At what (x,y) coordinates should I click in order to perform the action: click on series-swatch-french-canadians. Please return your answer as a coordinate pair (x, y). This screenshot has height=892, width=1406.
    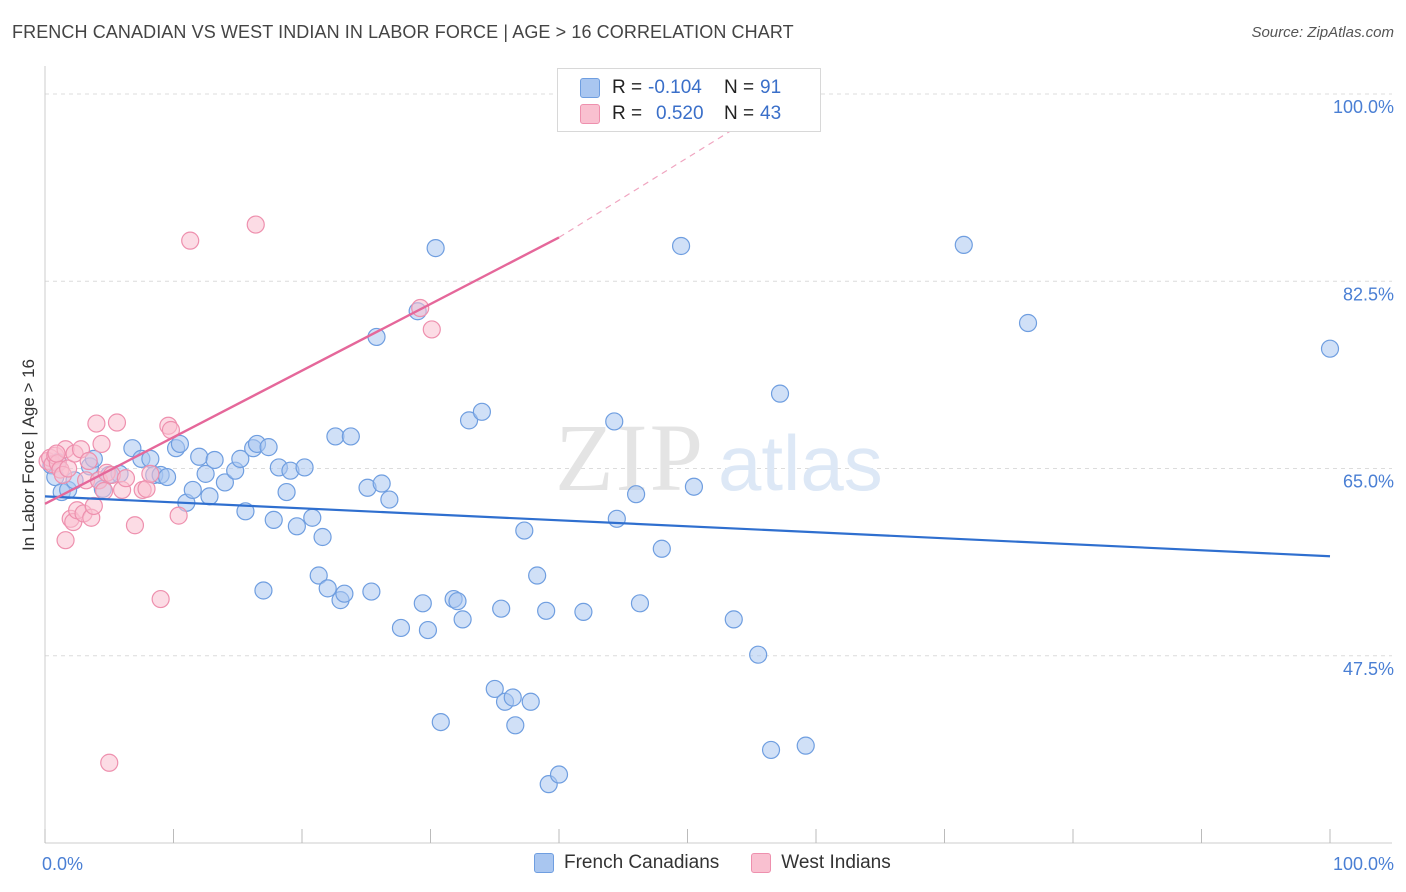
    Looking at the image, I should click on (544, 863).